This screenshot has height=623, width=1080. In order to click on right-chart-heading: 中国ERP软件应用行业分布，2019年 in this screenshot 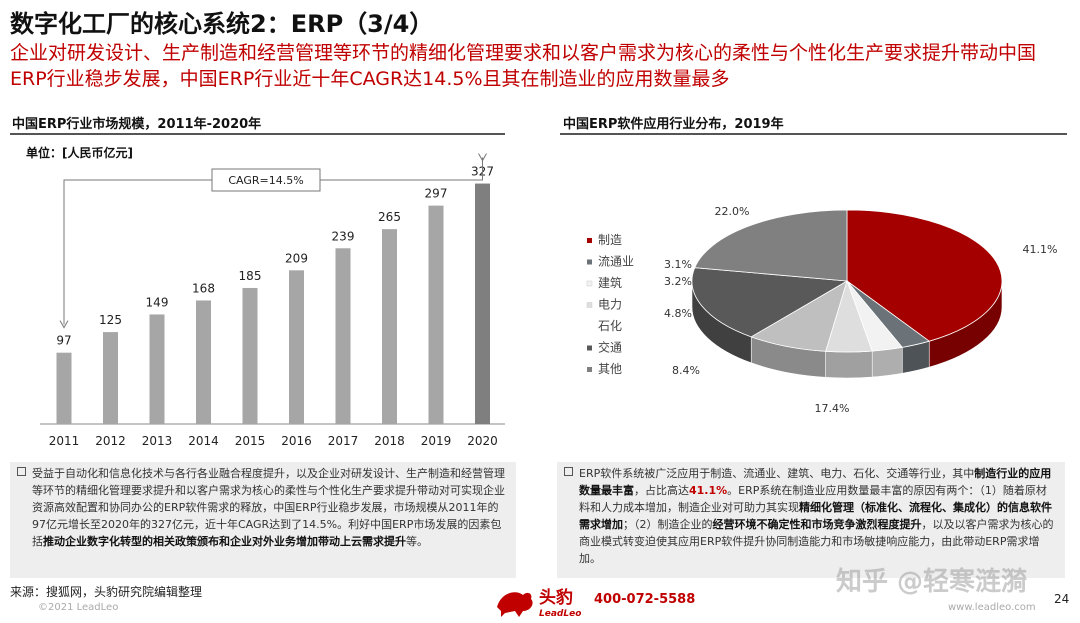, I will do `click(673, 124)`.